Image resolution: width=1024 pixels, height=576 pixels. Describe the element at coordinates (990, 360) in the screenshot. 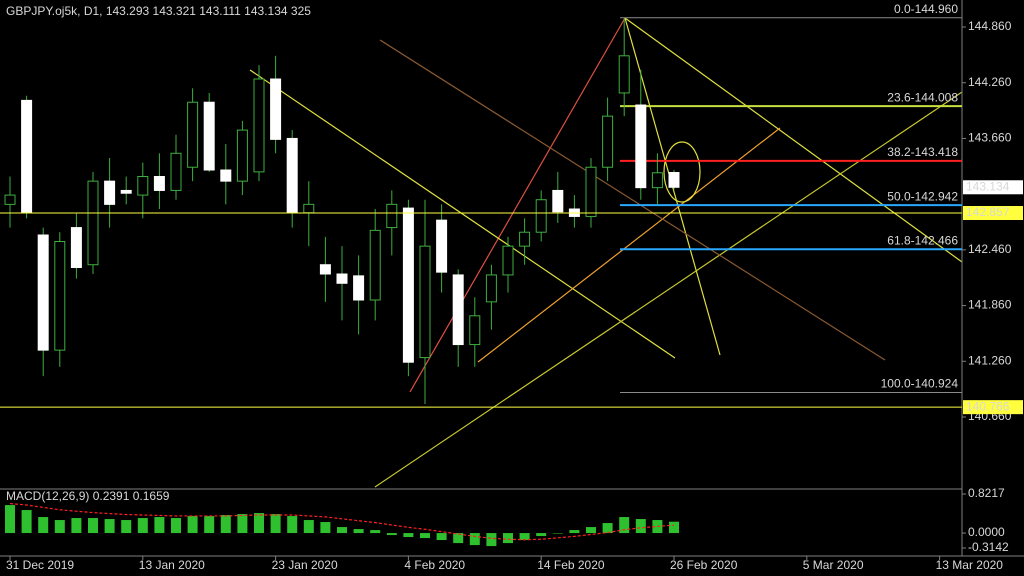

I see `y-tick-label: 141.260` at that location.